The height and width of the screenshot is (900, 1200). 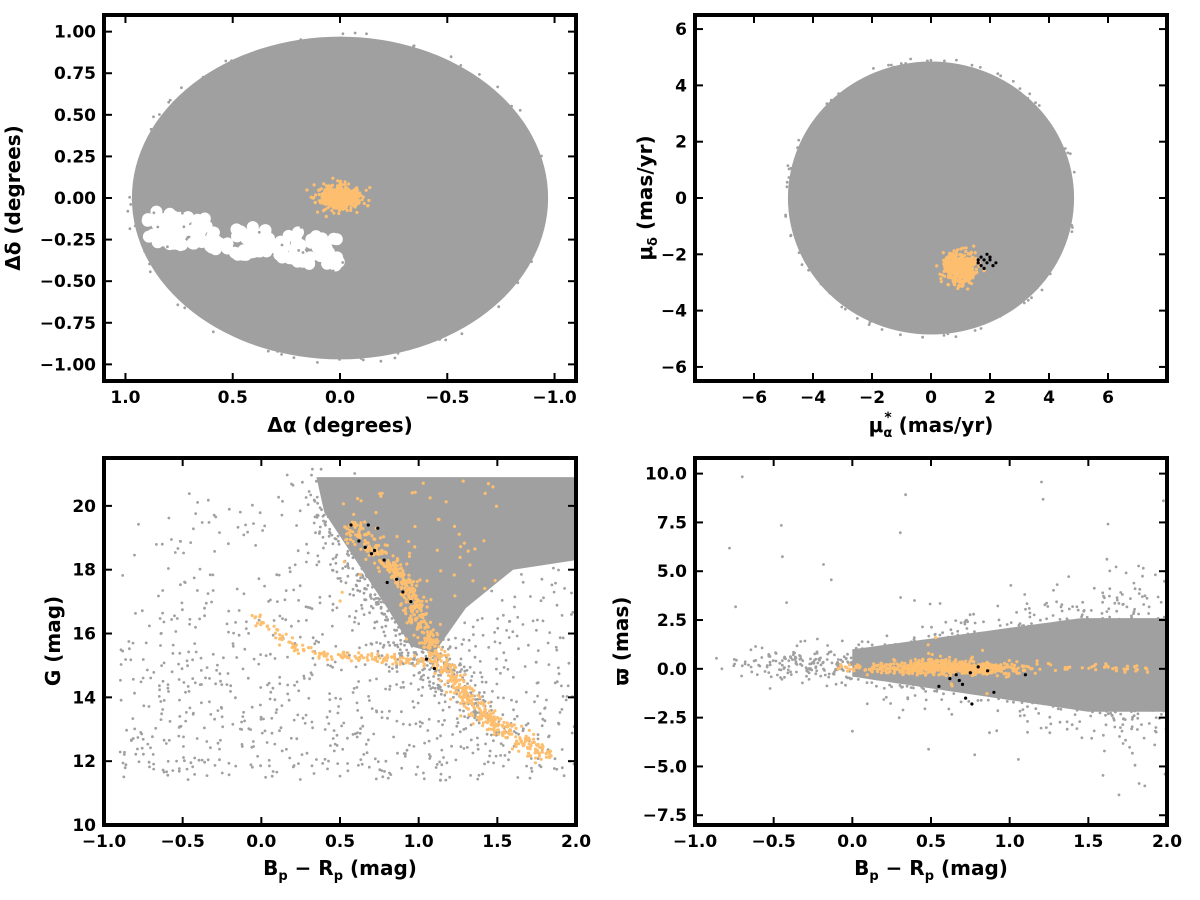 I want to click on sky-gap, so click(x=173, y=226).